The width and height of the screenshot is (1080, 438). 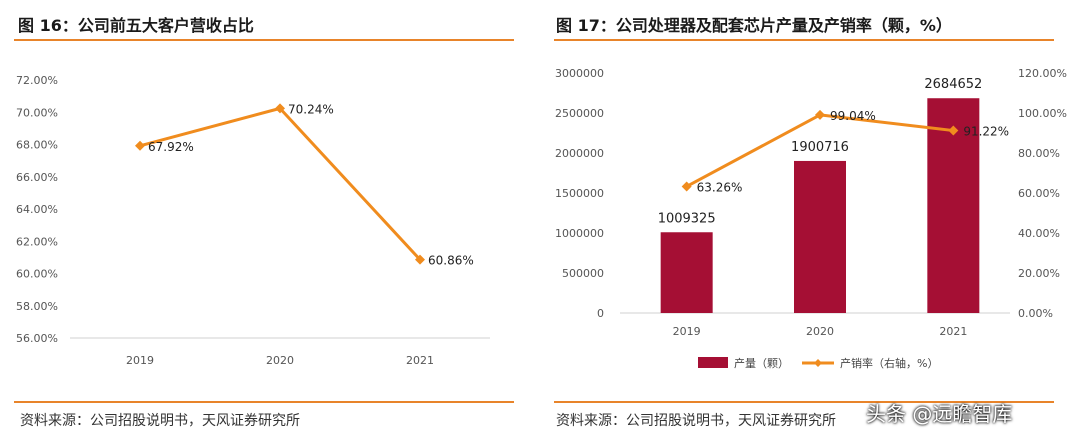 What do you see at coordinates (889, 363) in the screenshot?
I see `legend-label-line: 产销率（右轴，%）` at bounding box center [889, 363].